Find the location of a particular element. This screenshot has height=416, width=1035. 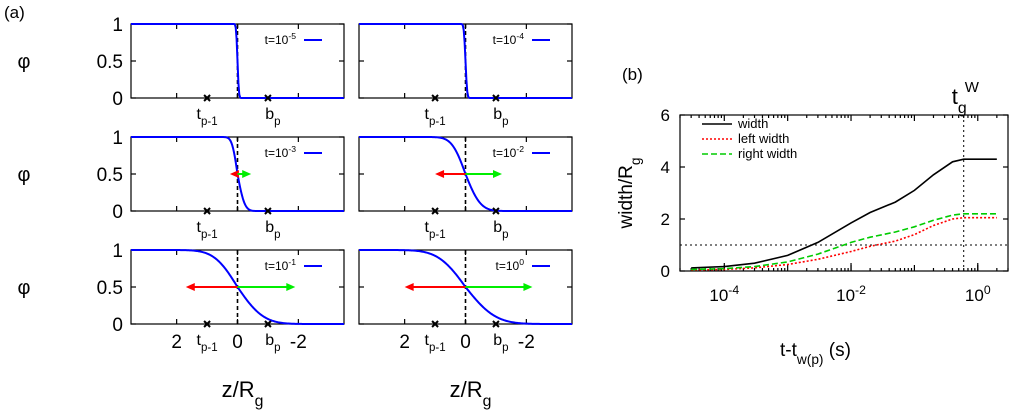

legend-label: left width is located at coordinates (763, 138).